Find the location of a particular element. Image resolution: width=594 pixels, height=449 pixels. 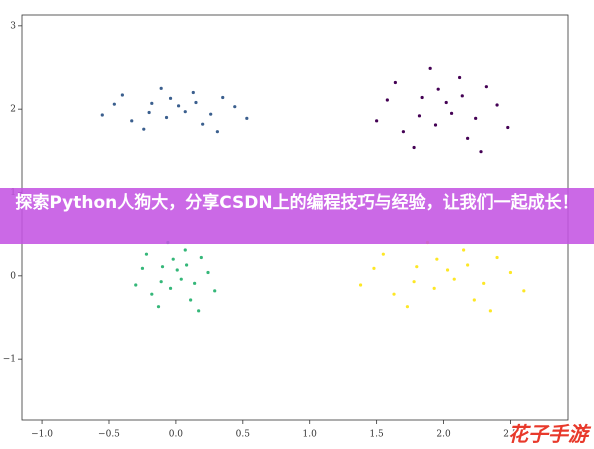

x-tick-label: −1.0 is located at coordinates (42, 435).